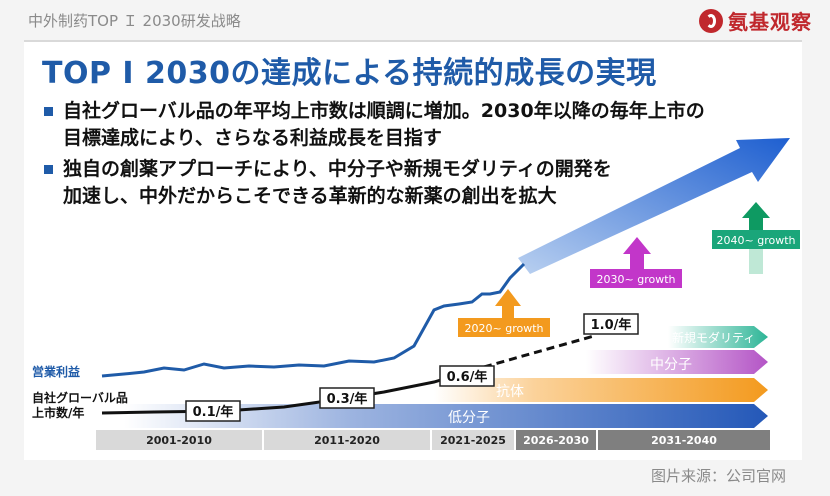 This screenshot has height=496, width=830. I want to click on growth-2040-tail, so click(756, 261).